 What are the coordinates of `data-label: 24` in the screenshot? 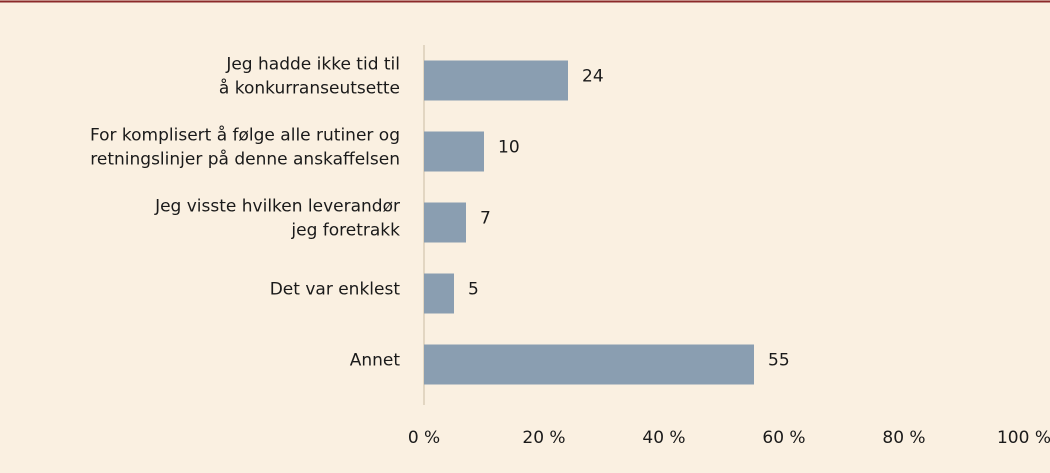 It's located at (593, 77).